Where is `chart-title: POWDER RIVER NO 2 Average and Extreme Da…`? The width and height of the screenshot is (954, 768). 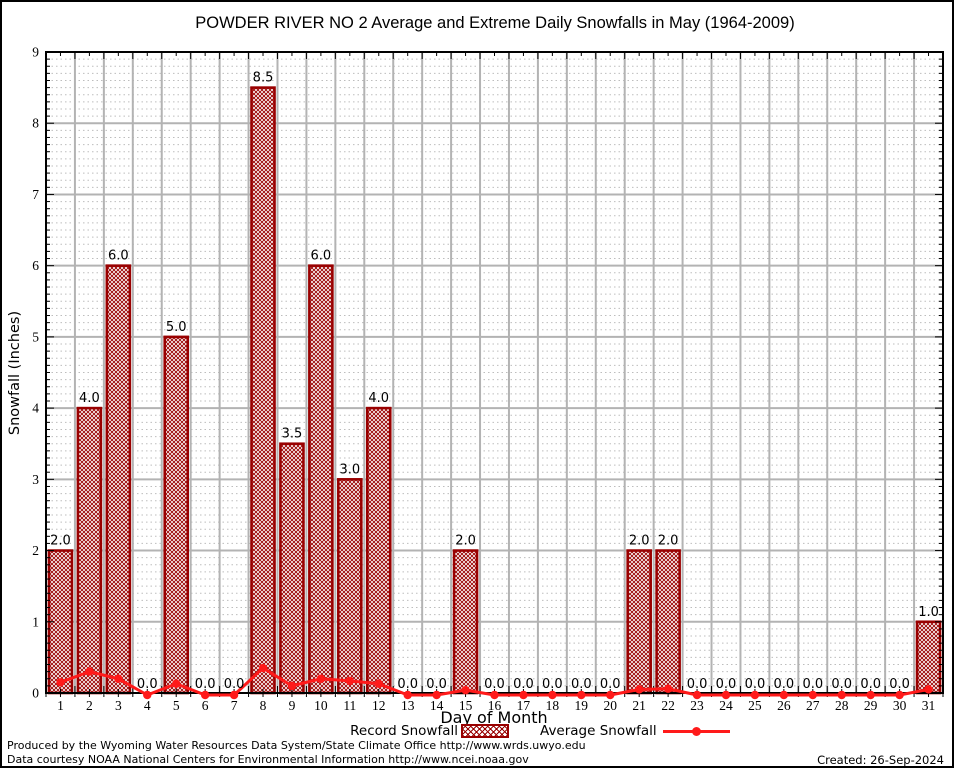 chart-title: POWDER RIVER NO 2 Average and Extreme Da… is located at coordinates (494, 23).